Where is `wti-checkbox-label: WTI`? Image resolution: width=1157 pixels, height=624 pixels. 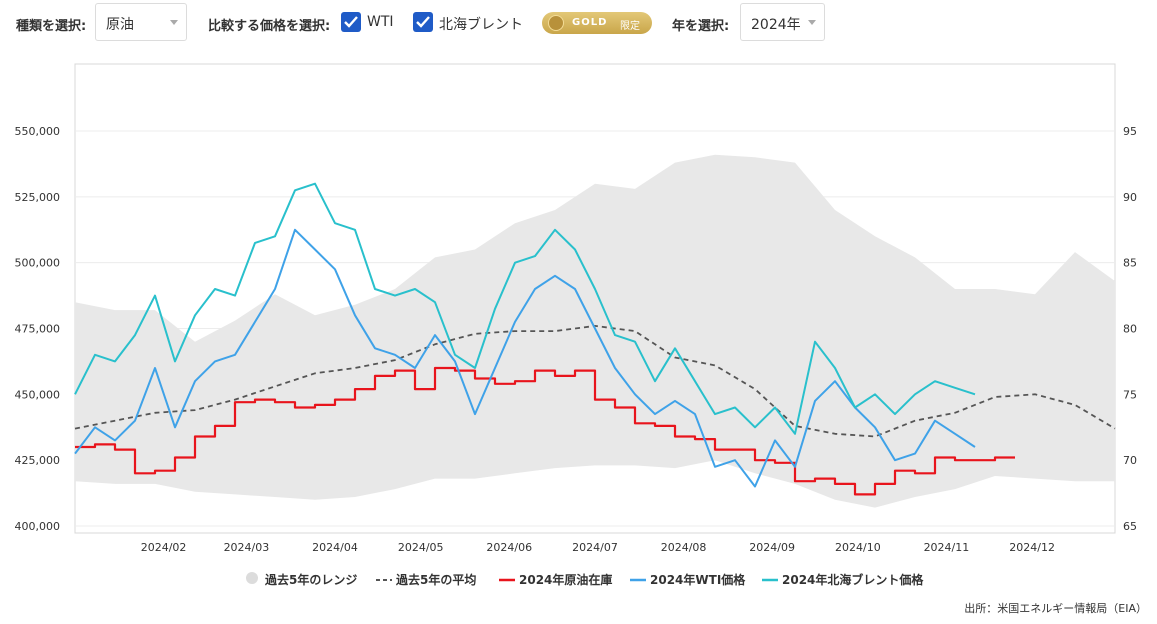 wti-checkbox-label: WTI is located at coordinates (380, 22).